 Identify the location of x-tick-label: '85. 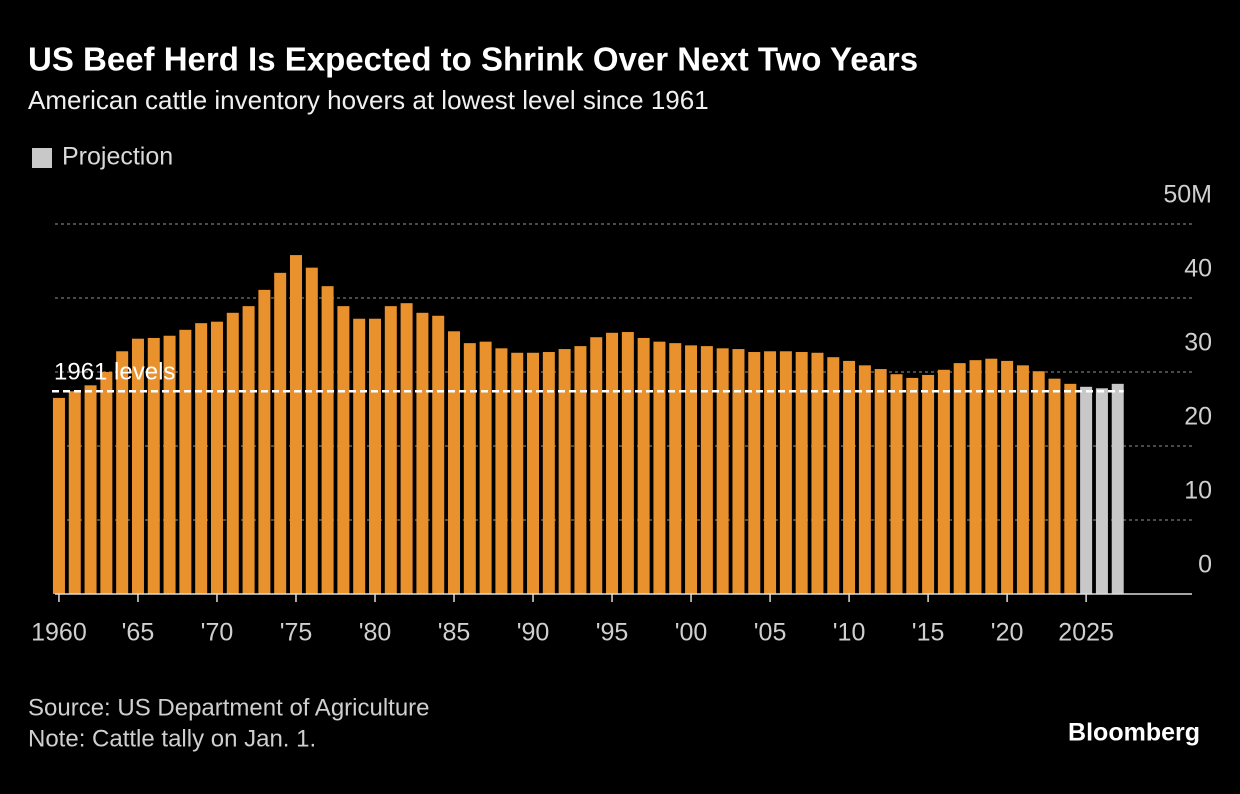
(454, 633).